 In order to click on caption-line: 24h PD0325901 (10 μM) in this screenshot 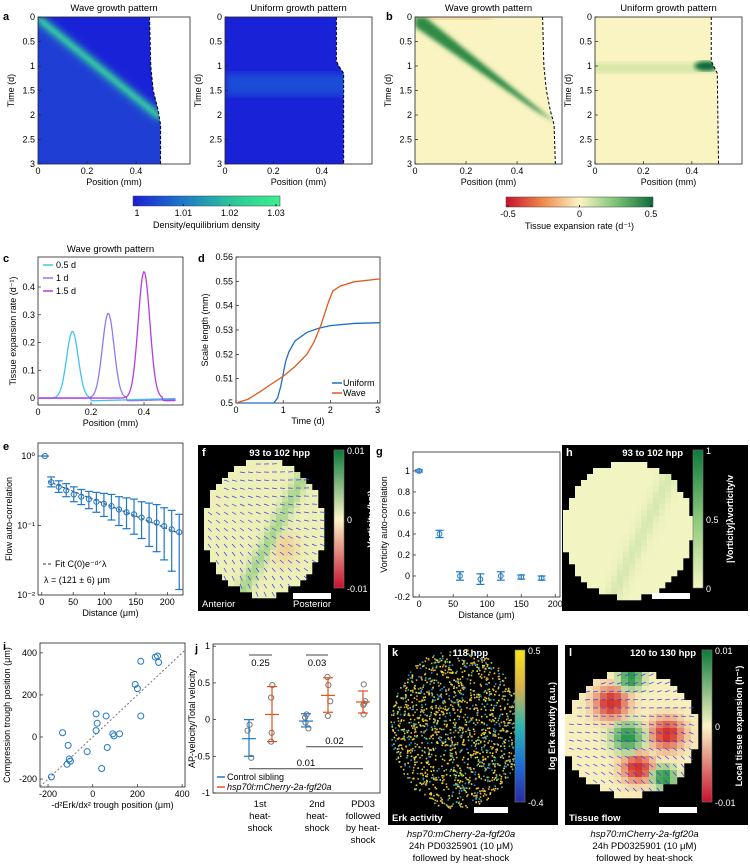, I will do `click(461, 846)`.